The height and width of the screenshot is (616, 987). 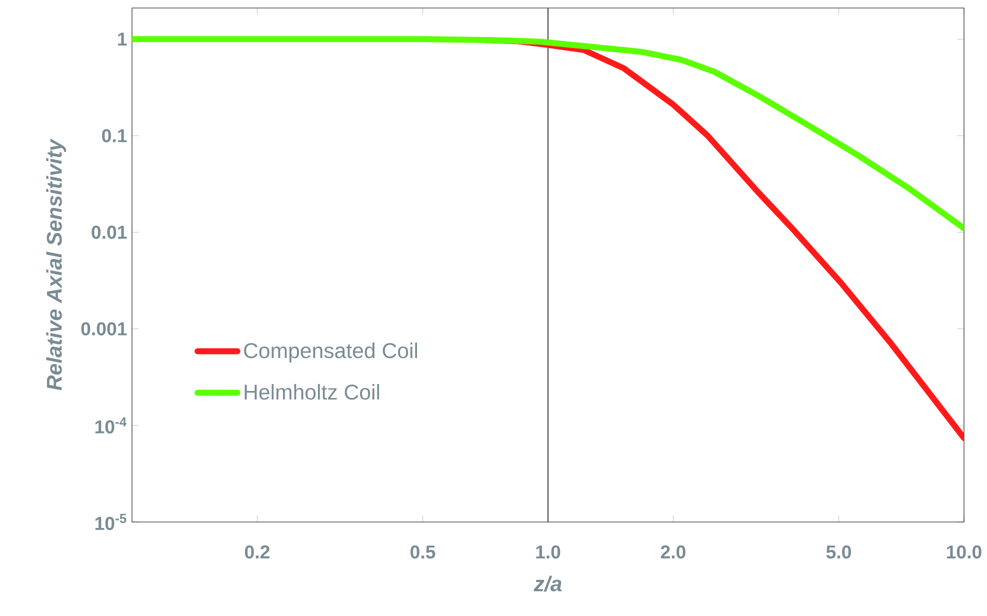 What do you see at coordinates (110, 522) in the screenshot?
I see `y-tick-label: 10$^{-5}$` at bounding box center [110, 522].